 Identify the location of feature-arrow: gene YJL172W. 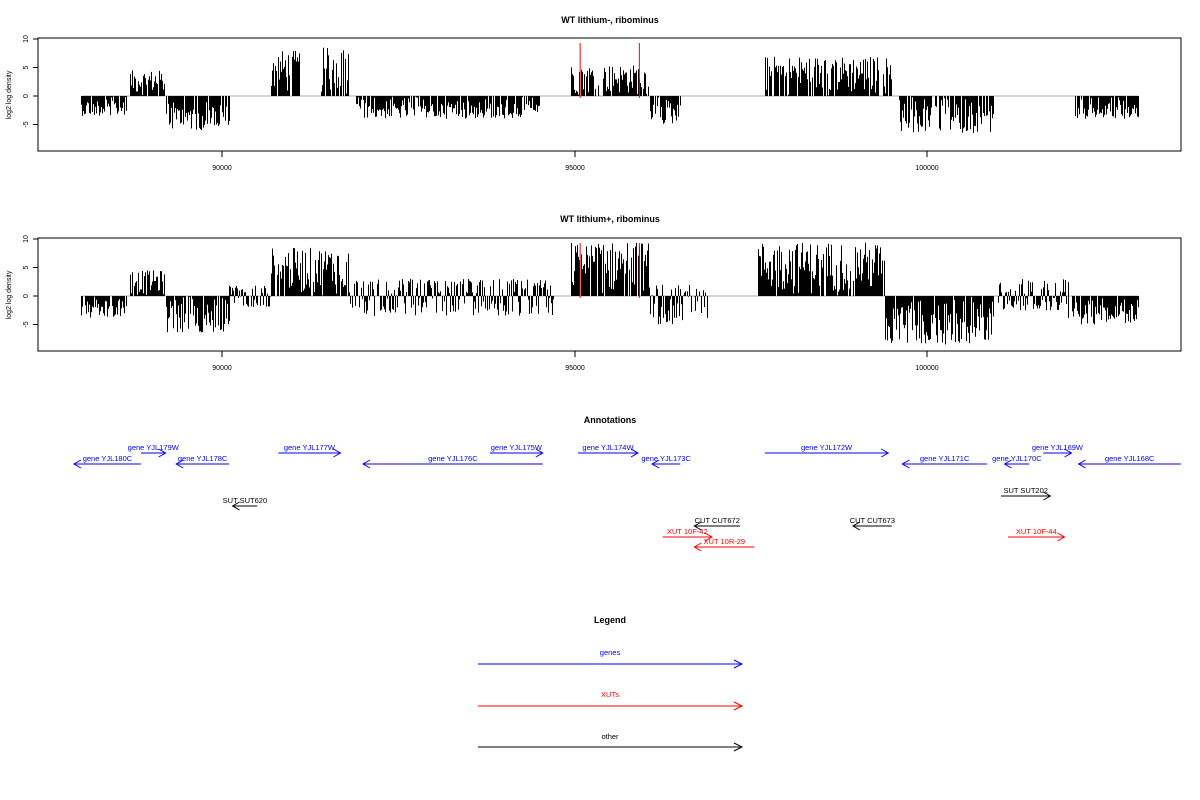
(827, 450).